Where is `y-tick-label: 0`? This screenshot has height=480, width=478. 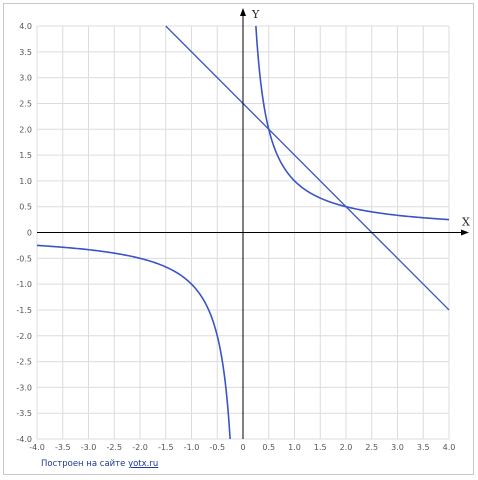 y-tick-label: 0 is located at coordinates (29, 233).